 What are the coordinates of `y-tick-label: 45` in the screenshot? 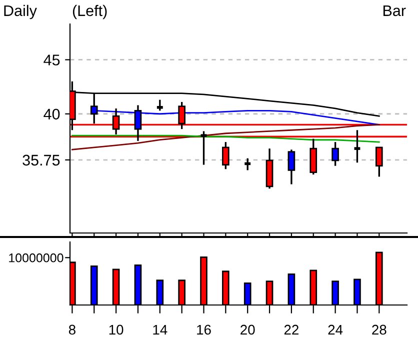 It's located at (52, 60).